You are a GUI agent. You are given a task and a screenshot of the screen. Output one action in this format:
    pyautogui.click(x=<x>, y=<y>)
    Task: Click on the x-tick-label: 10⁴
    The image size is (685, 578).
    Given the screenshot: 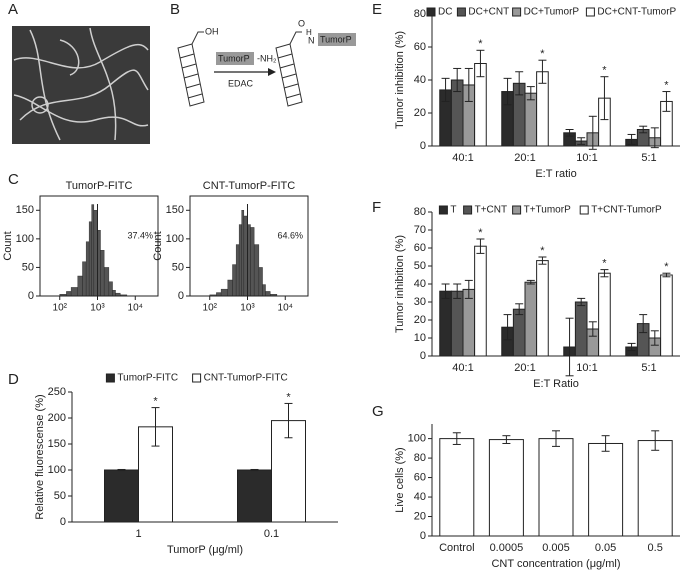 What is the action you would take?
    pyautogui.click(x=285, y=308)
    